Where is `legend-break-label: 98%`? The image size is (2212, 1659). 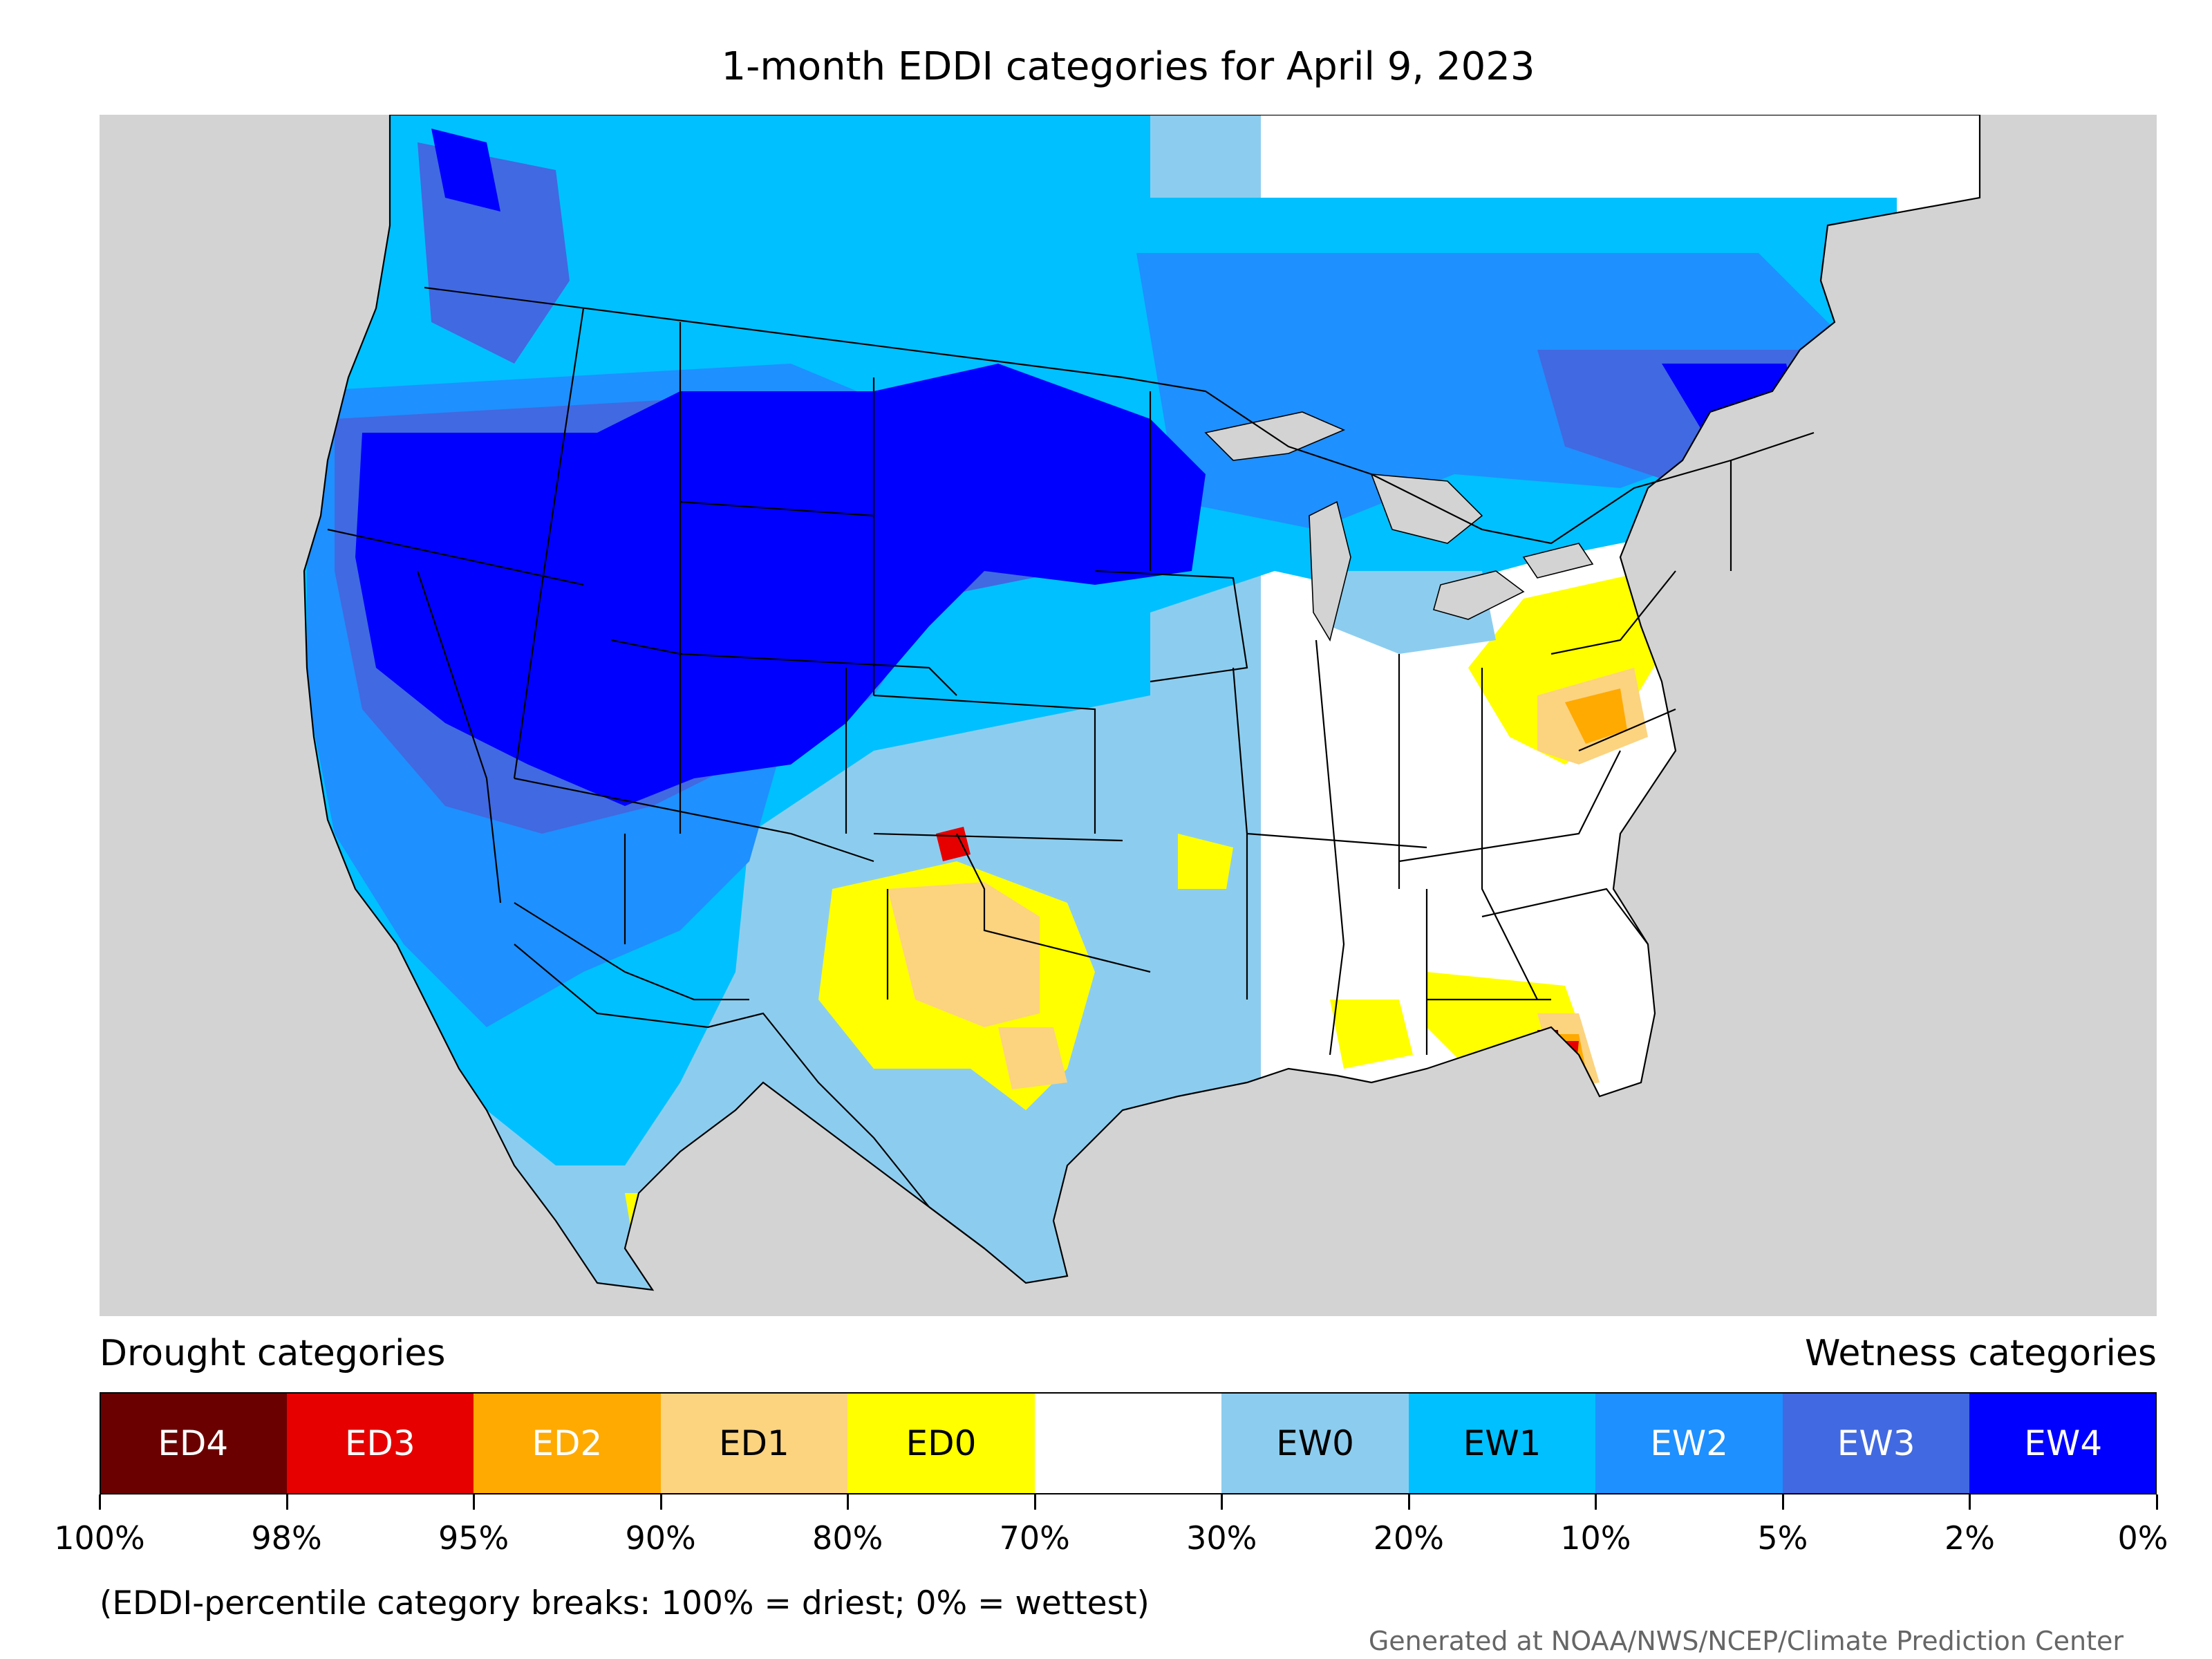 legend-break-label: 98% is located at coordinates (286, 1538).